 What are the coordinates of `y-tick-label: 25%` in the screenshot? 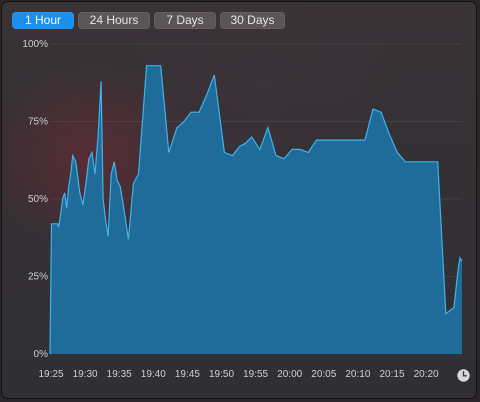 It's located at (38, 277).